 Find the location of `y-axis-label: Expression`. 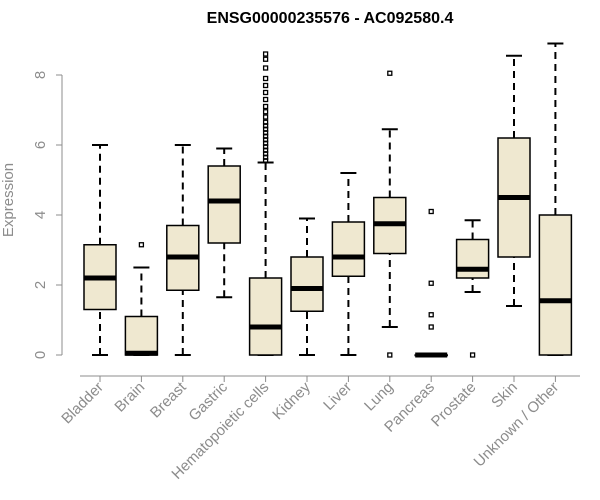

y-axis-label: Expression is located at coordinates (8, 200).